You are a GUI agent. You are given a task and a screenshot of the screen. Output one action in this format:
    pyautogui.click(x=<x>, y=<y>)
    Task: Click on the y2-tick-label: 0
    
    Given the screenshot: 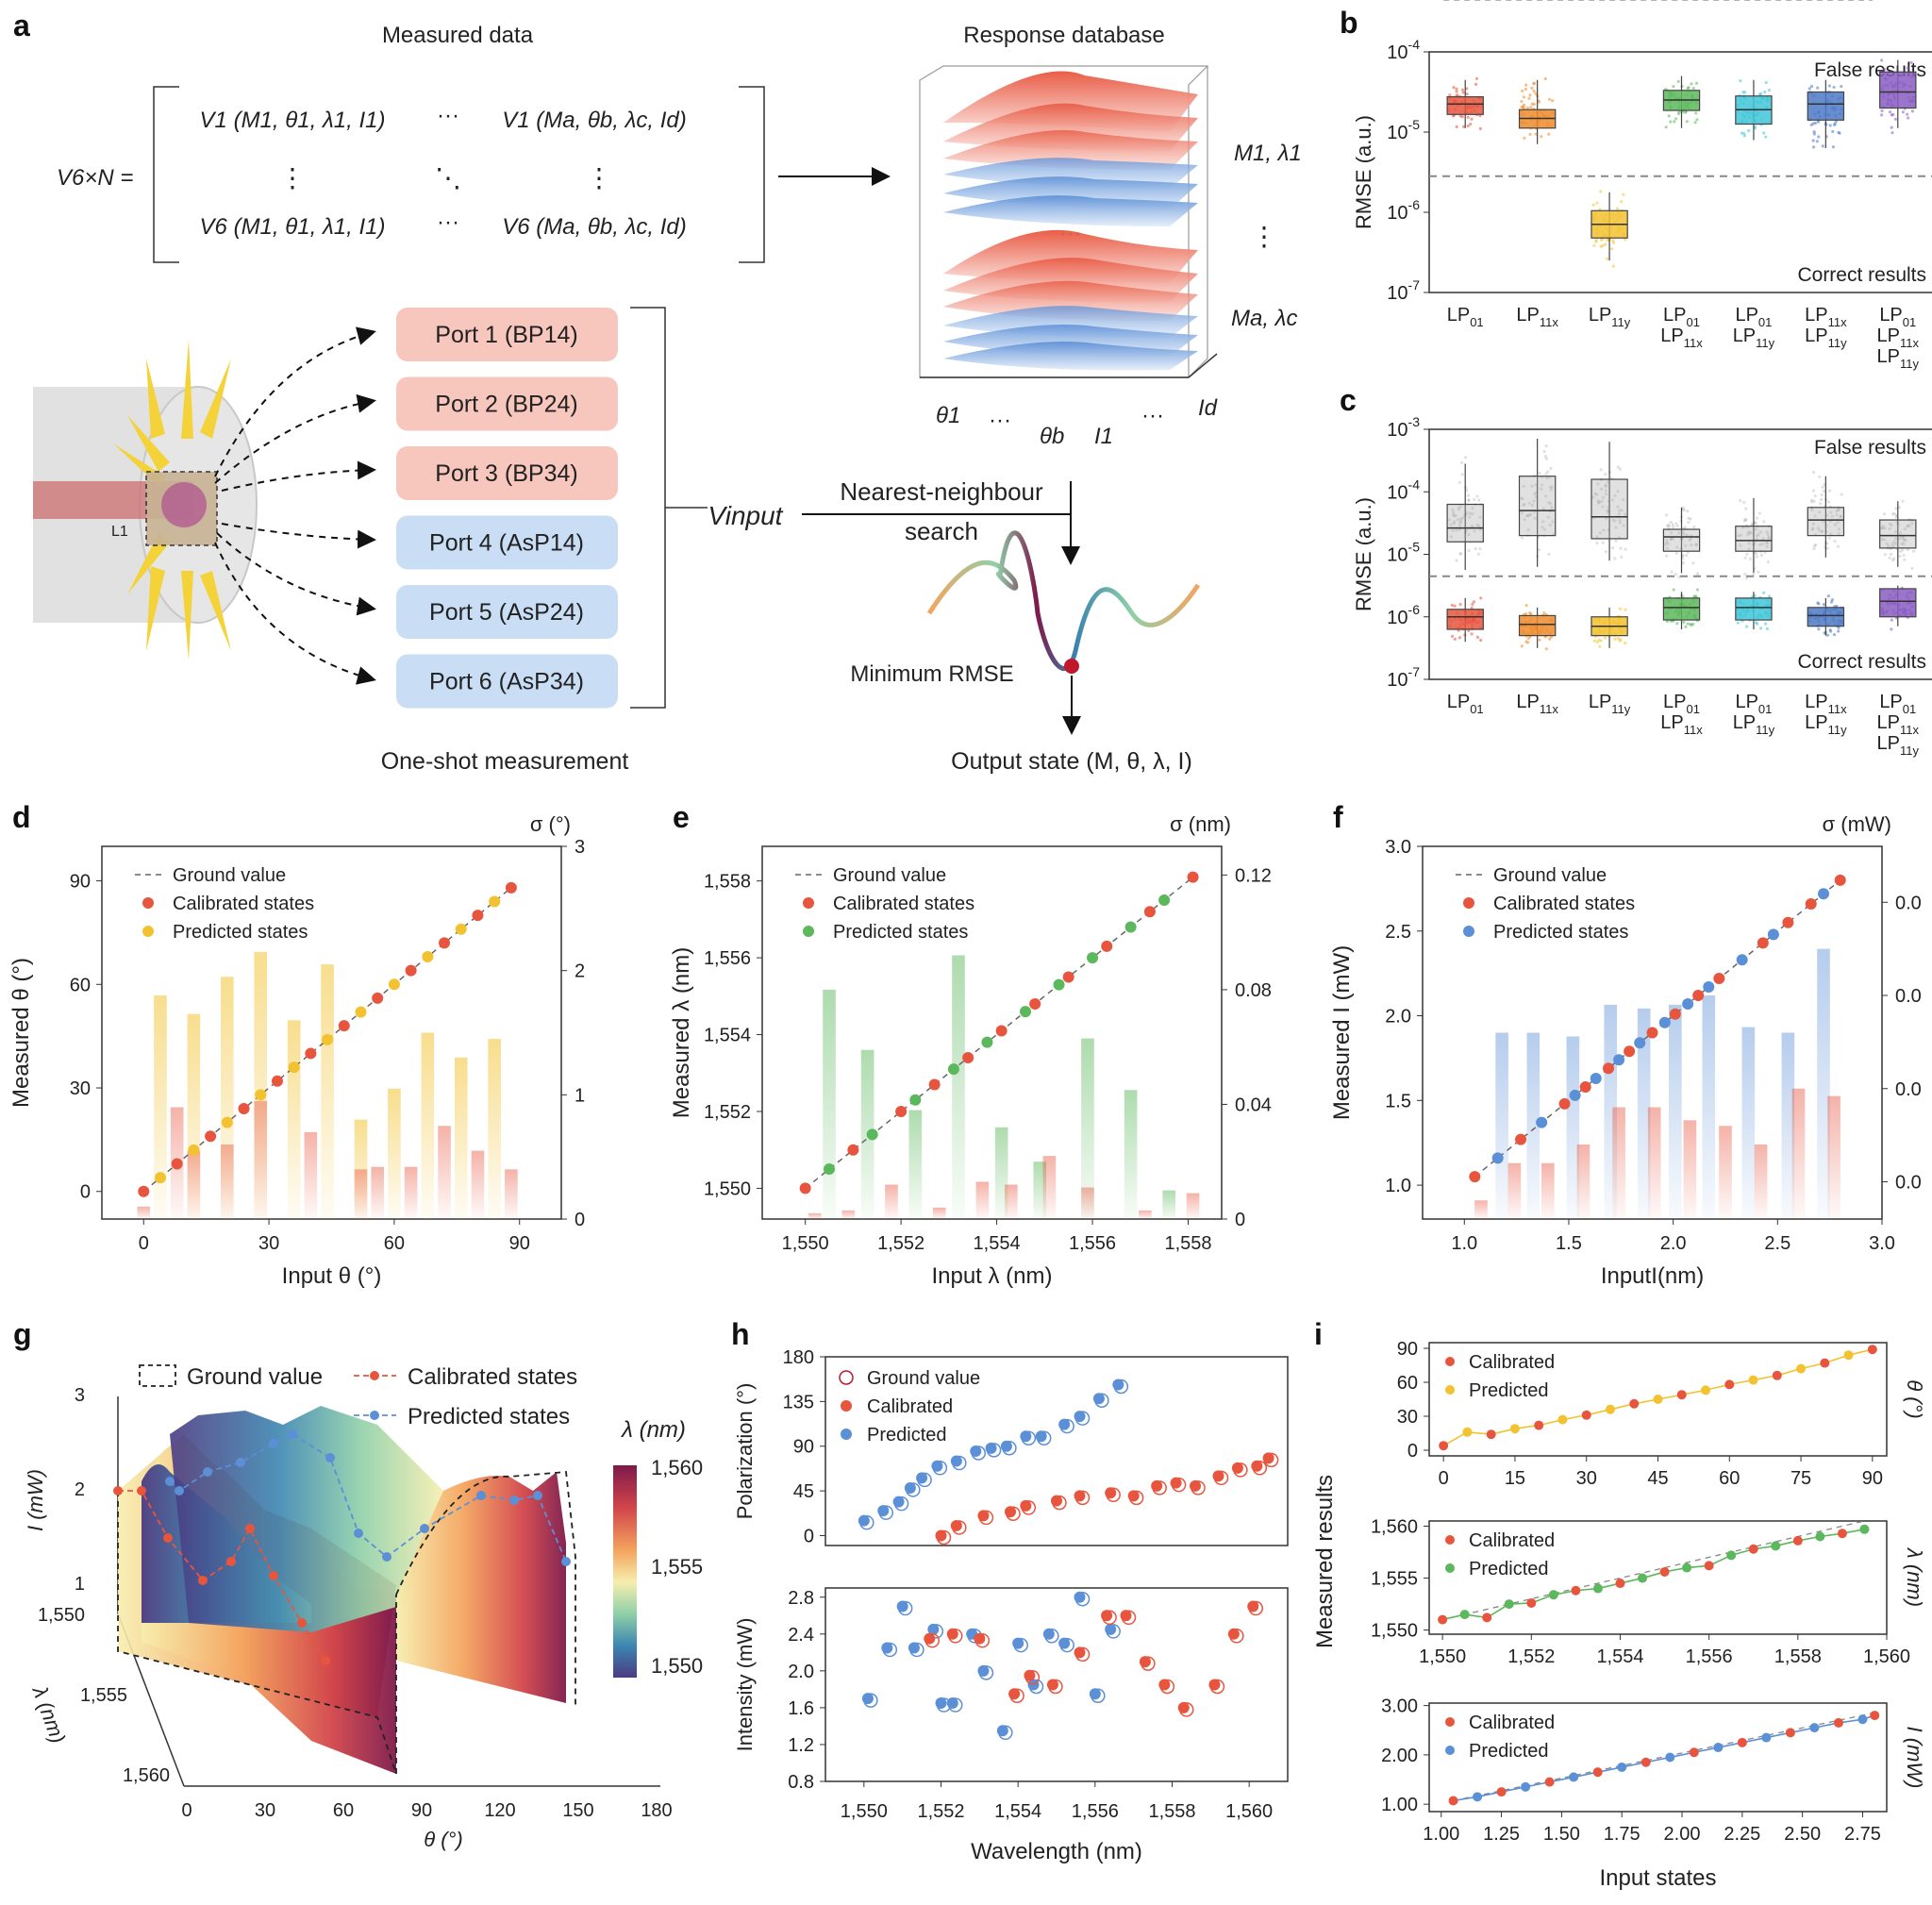 What is the action you would take?
    pyautogui.click(x=580, y=1220)
    